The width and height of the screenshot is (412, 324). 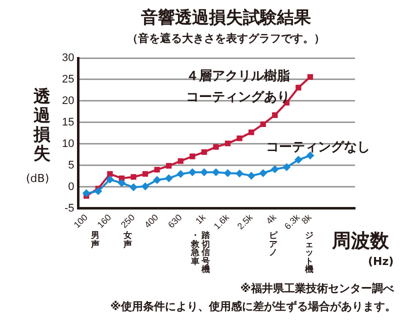 I want to click on x-tick-label: 400, so click(x=151, y=221).